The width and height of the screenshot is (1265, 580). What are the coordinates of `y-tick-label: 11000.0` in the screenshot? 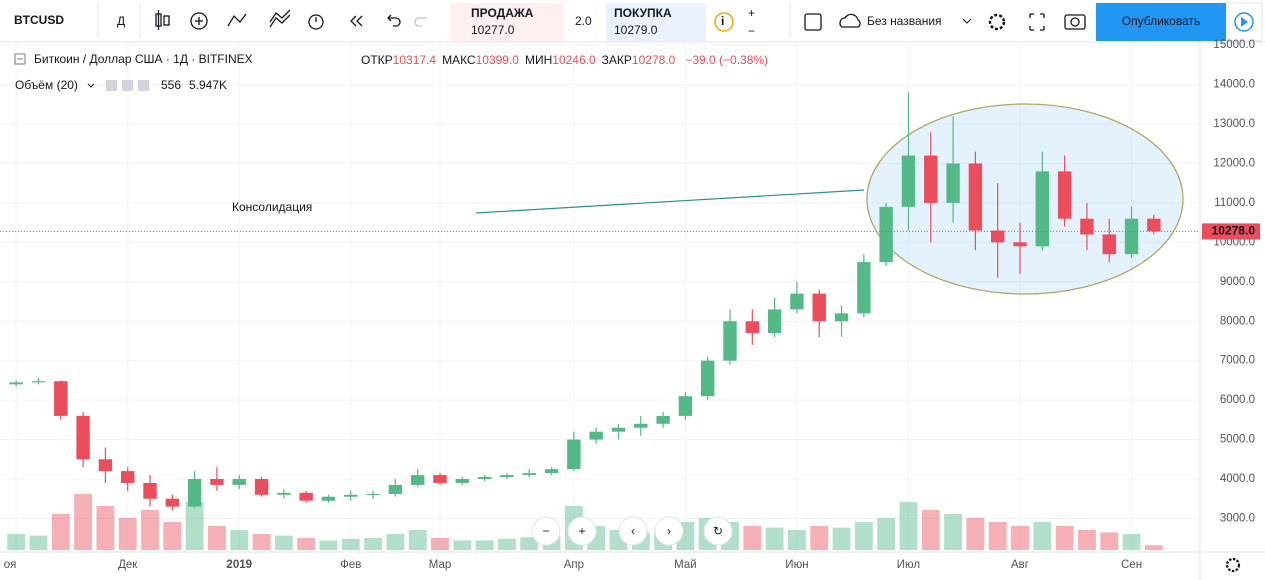 It's located at (1234, 203).